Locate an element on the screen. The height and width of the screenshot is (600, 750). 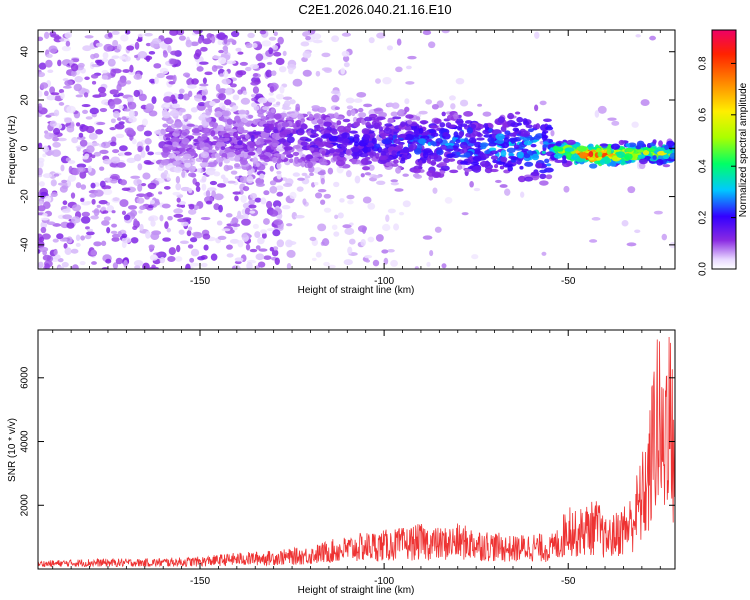
spectrogram-ytick-label: 20 is located at coordinates (25, 100).